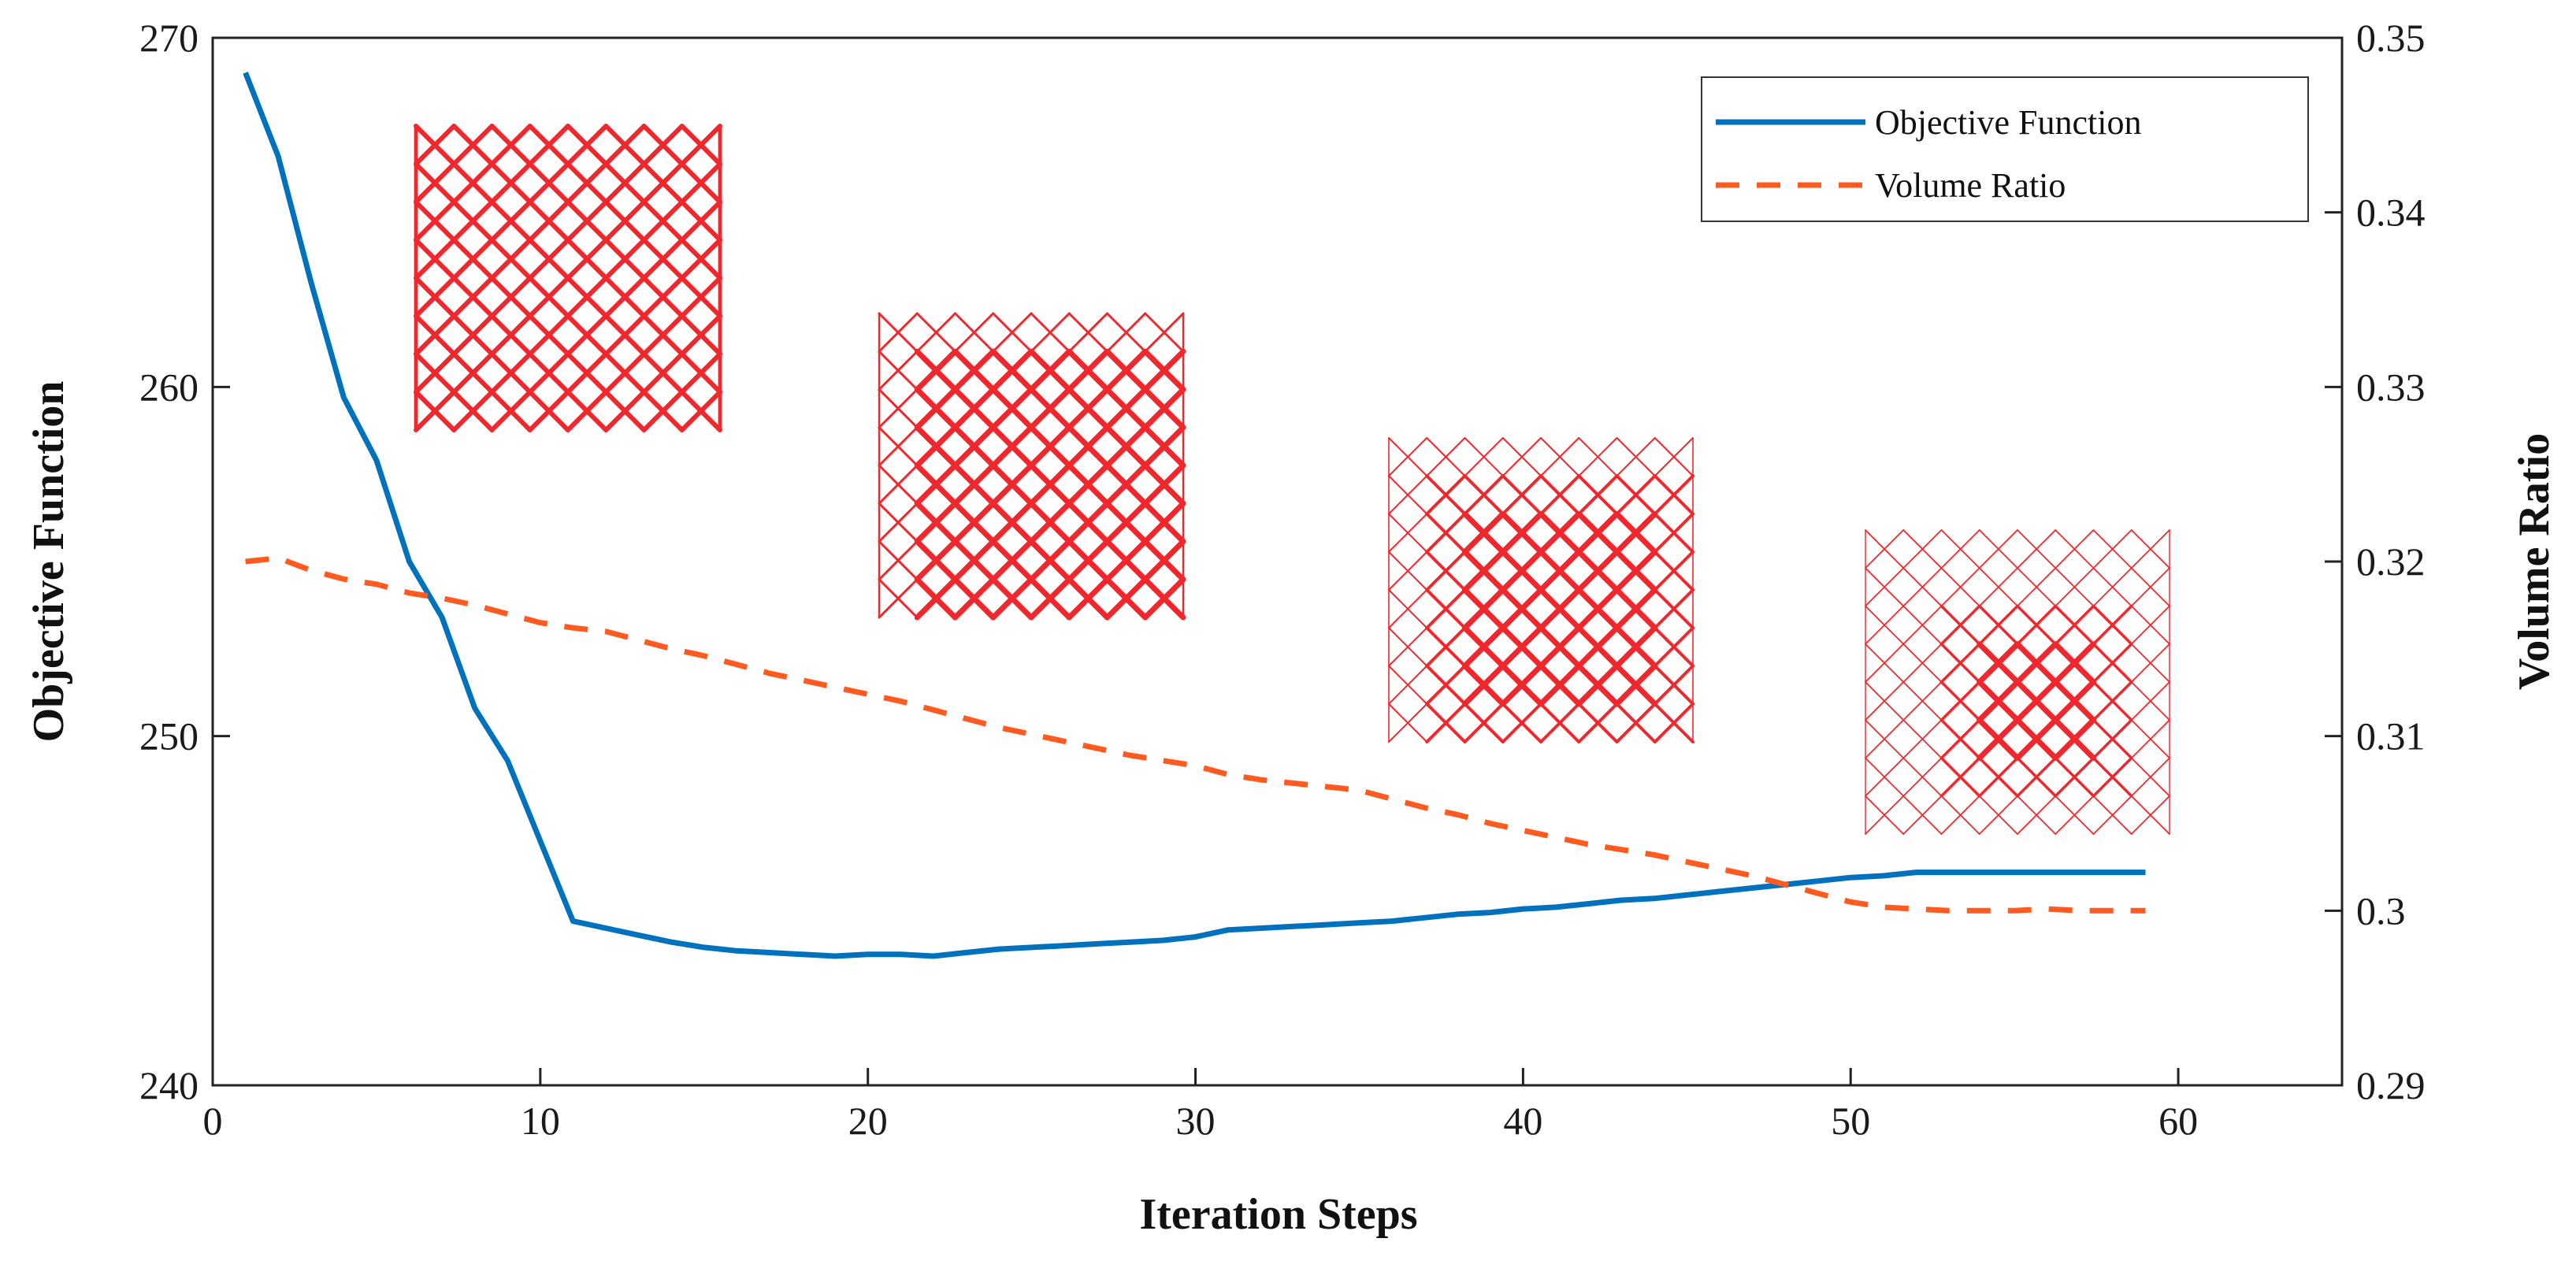 This screenshot has height=1268, width=2576. I want to click on y-right-tick-label: 0.31, so click(2391, 736).